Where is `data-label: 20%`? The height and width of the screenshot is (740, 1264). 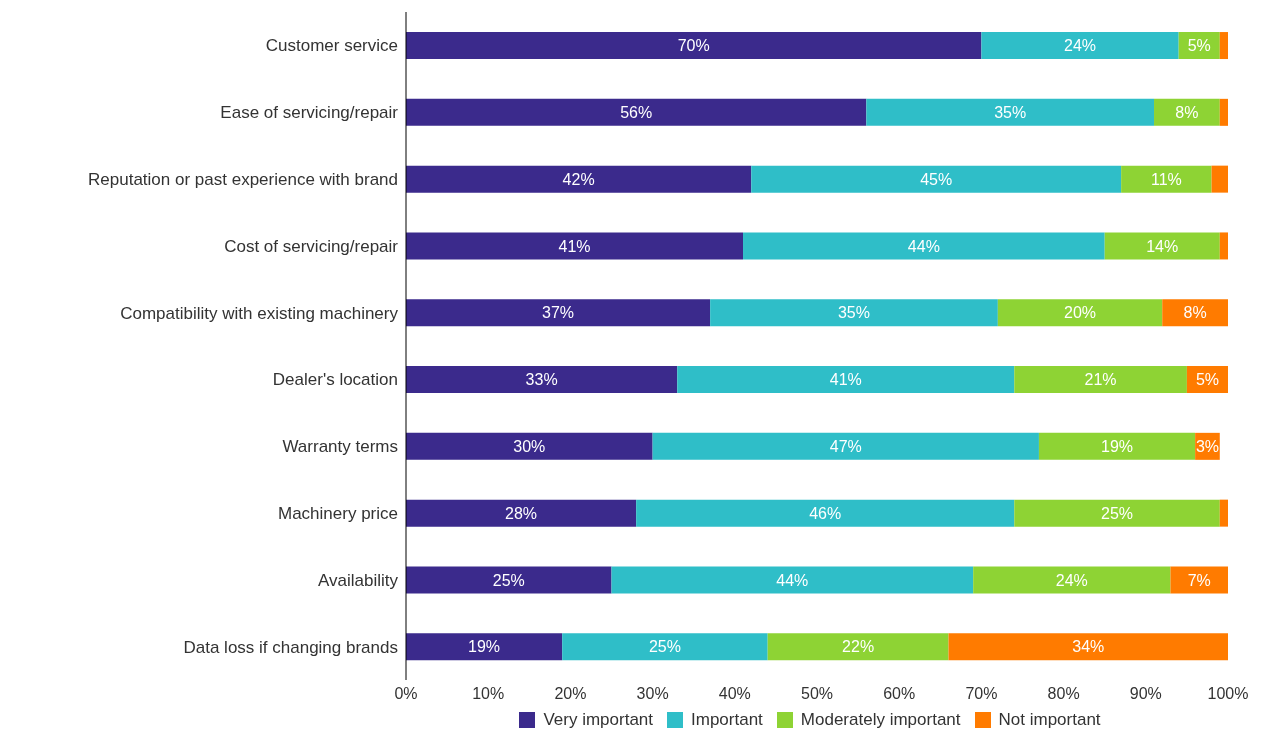
data-label: 20% is located at coordinates (1080, 313).